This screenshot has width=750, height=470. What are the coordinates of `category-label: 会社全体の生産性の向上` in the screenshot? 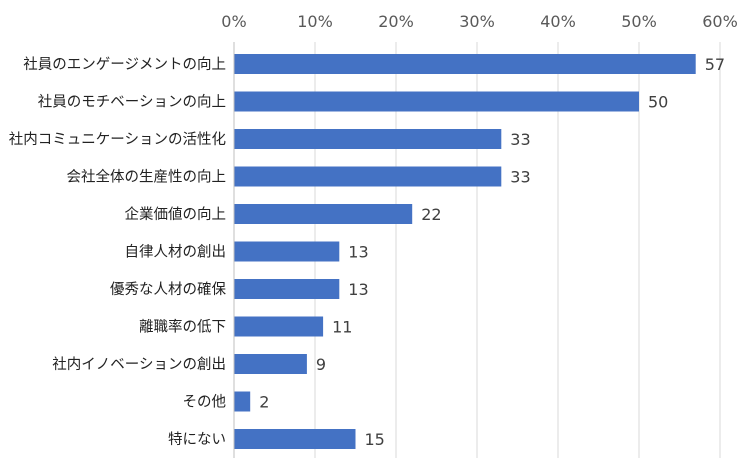 It's located at (147, 177).